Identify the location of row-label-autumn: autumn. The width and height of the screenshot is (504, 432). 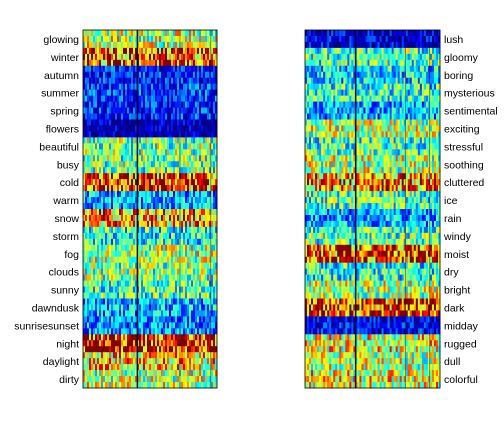
(61, 76).